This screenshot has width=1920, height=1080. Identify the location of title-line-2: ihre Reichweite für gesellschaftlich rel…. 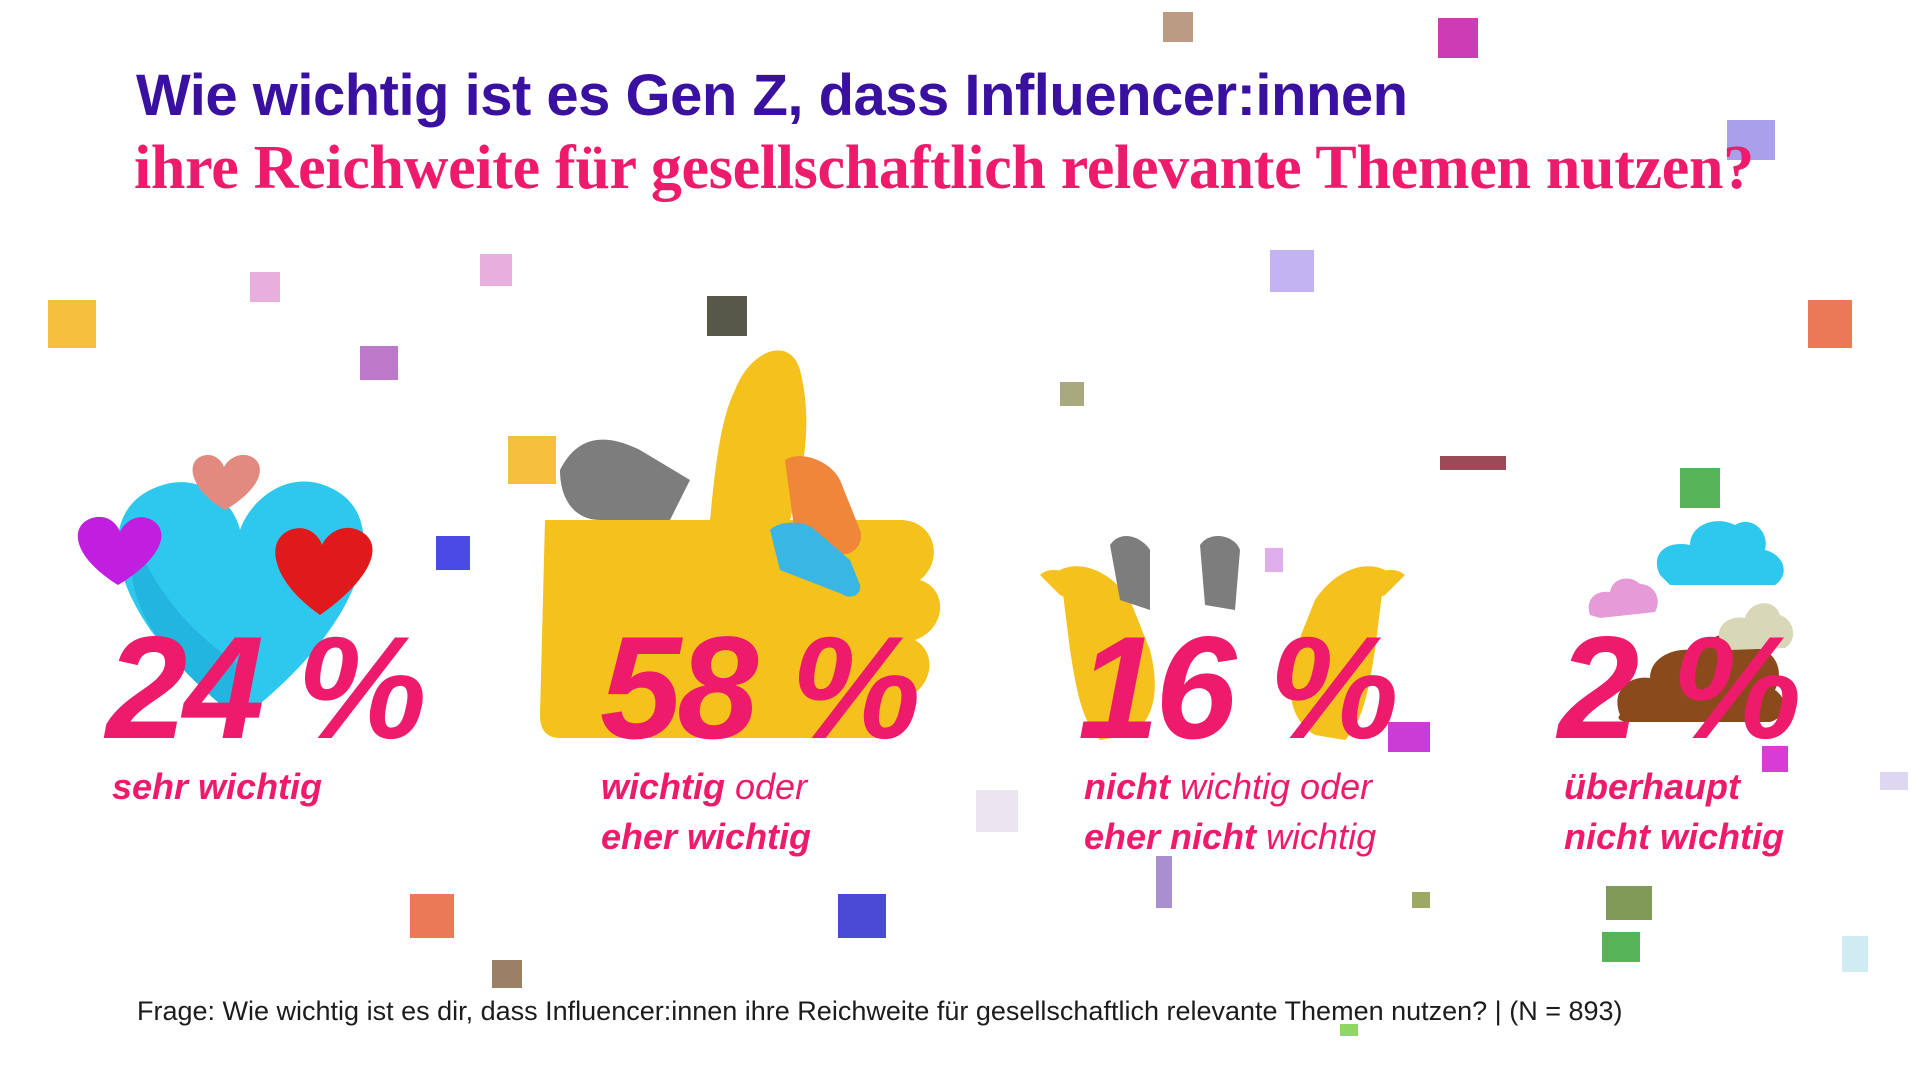
(944, 168).